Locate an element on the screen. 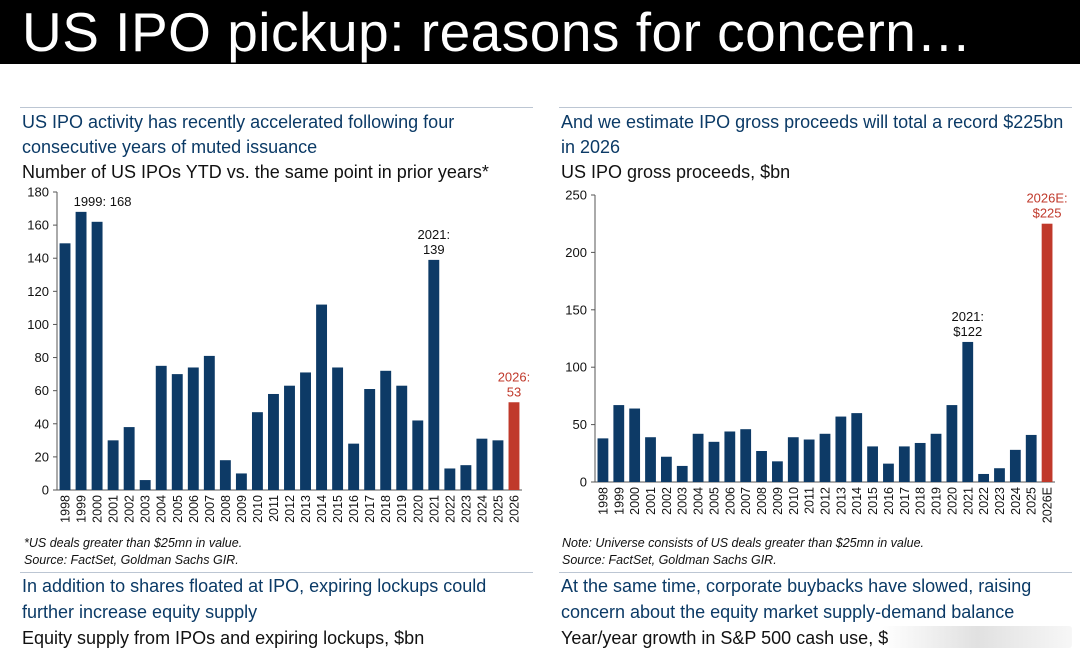  top-left-source: Source: FactSet, Goldman Sachs GIR. is located at coordinates (131, 560).